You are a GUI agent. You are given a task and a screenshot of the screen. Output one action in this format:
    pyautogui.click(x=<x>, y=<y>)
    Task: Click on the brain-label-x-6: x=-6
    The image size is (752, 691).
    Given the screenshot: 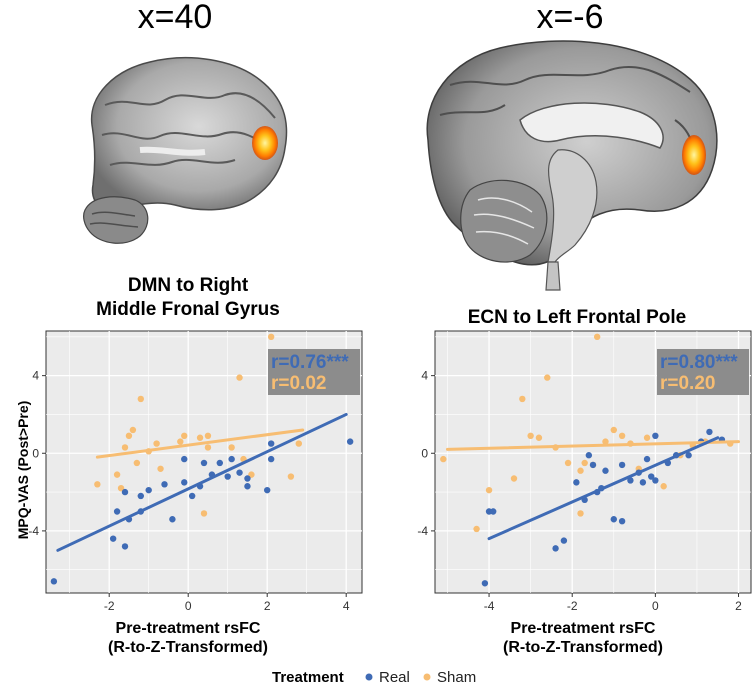 What is the action you would take?
    pyautogui.click(x=569, y=18)
    